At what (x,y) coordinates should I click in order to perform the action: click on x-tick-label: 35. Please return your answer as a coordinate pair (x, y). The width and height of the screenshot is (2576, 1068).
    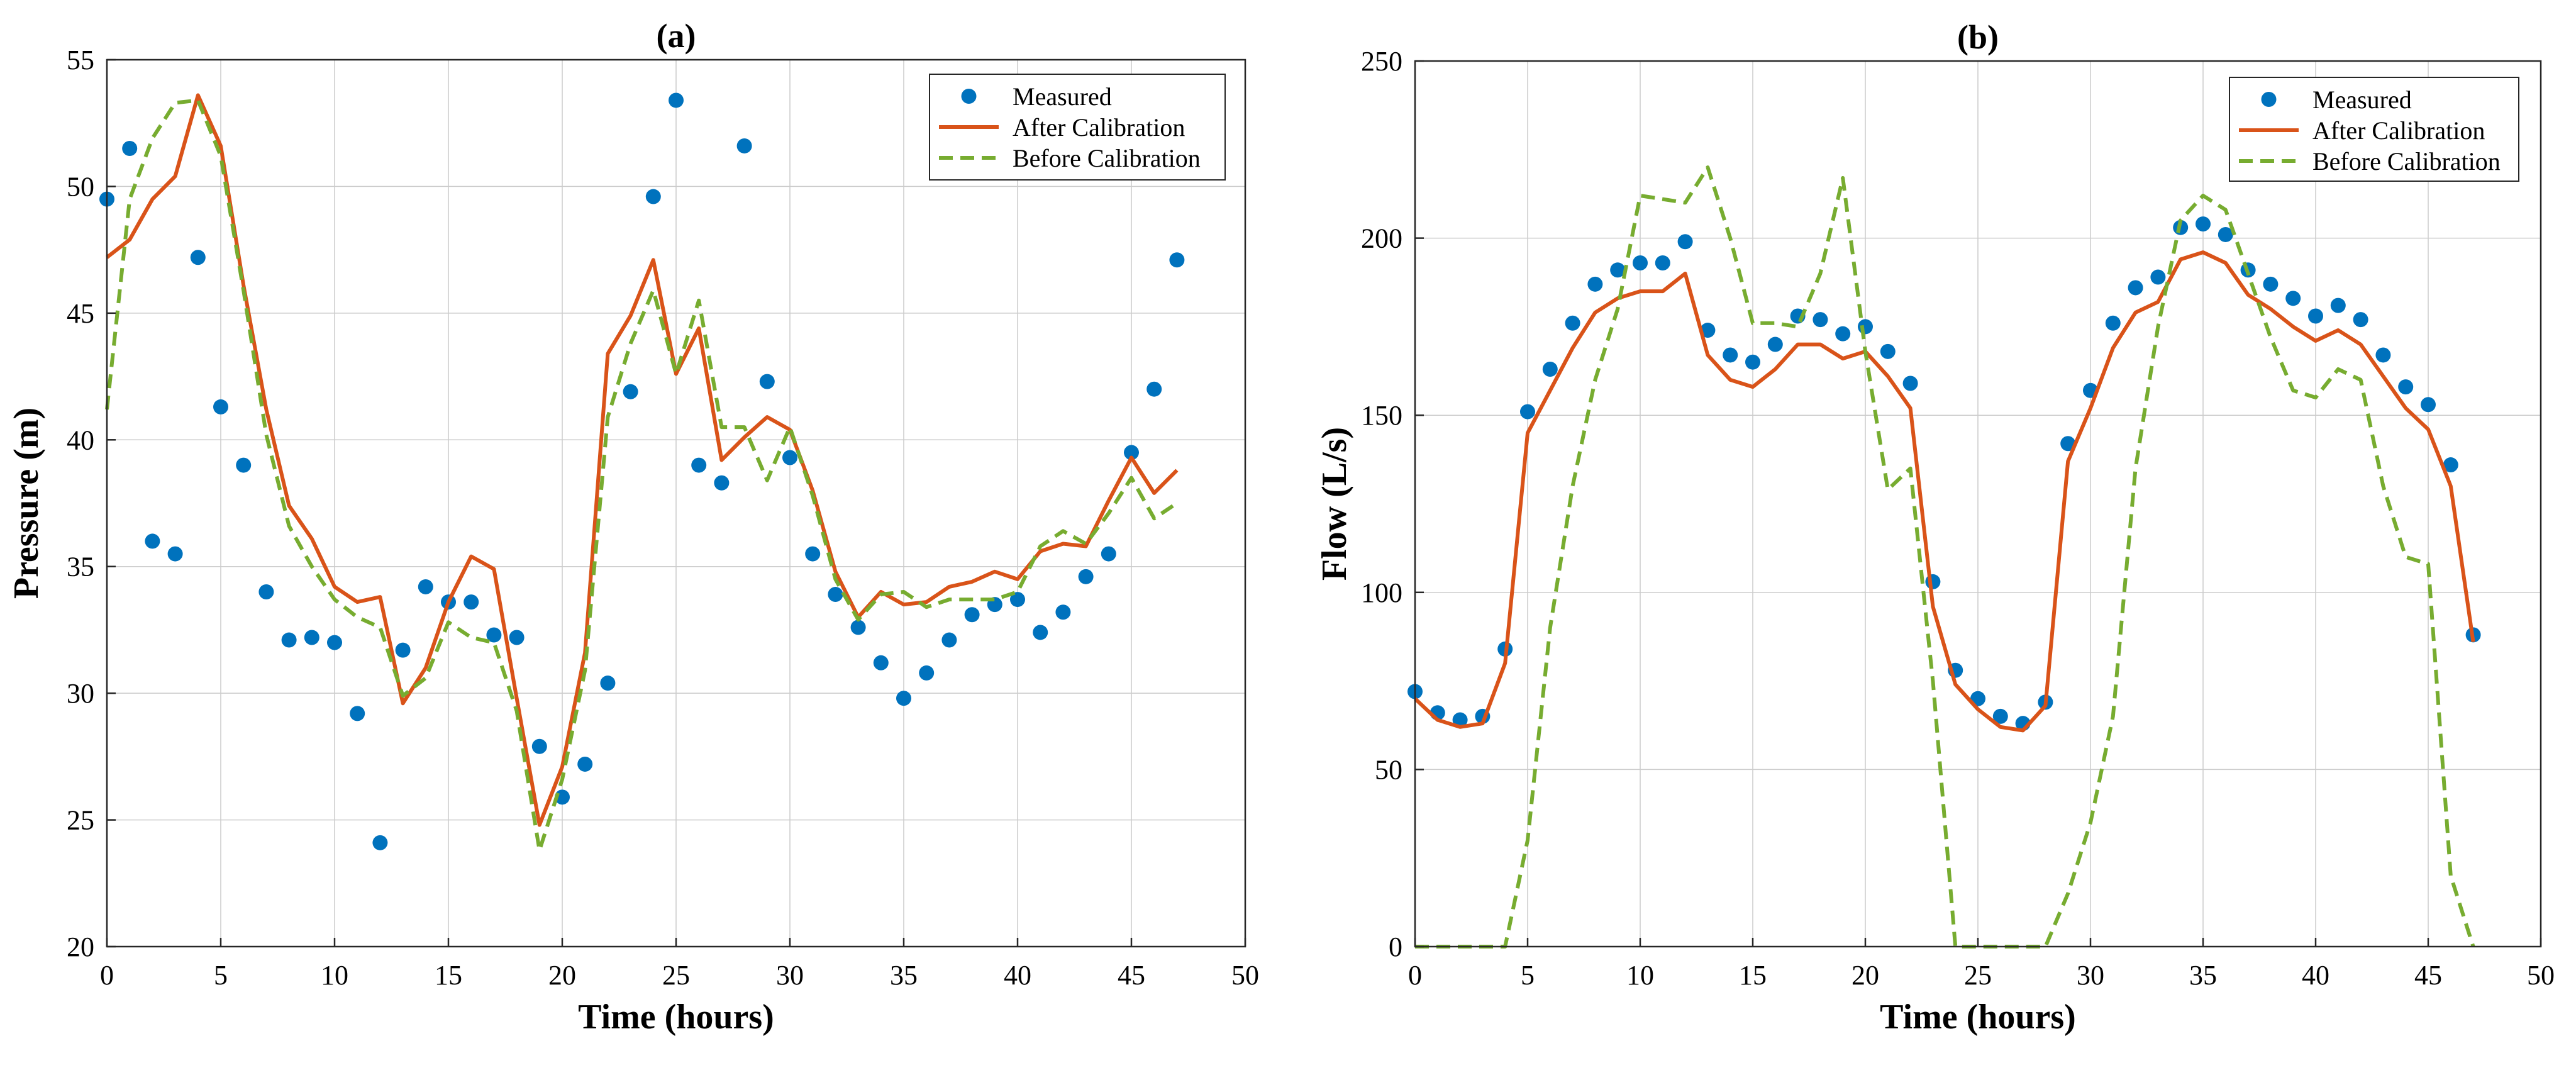
    Looking at the image, I should click on (2203, 975).